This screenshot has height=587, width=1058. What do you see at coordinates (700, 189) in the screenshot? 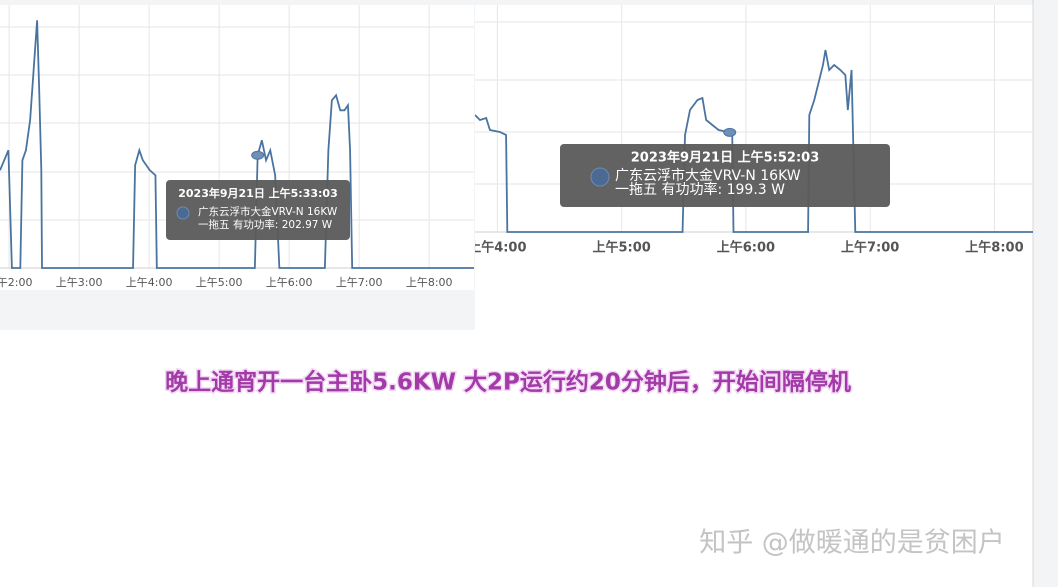
I see `tooltip-reading: 一拖五 有功功率: 199.3 W` at bounding box center [700, 189].